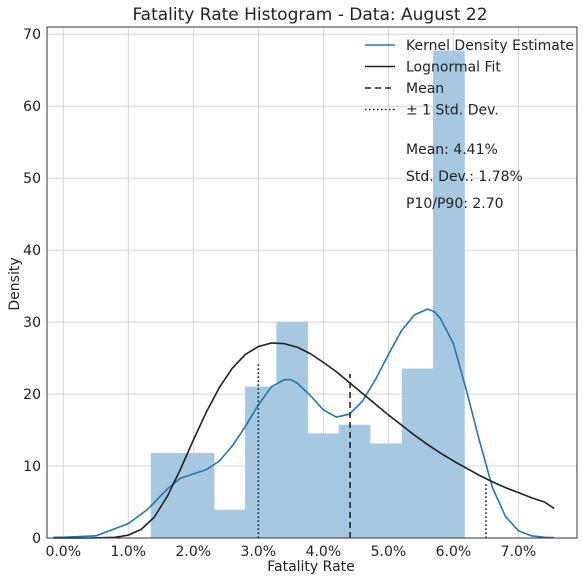  What do you see at coordinates (454, 552) in the screenshot?
I see `x-tick-label-6: 6.0%` at bounding box center [454, 552].